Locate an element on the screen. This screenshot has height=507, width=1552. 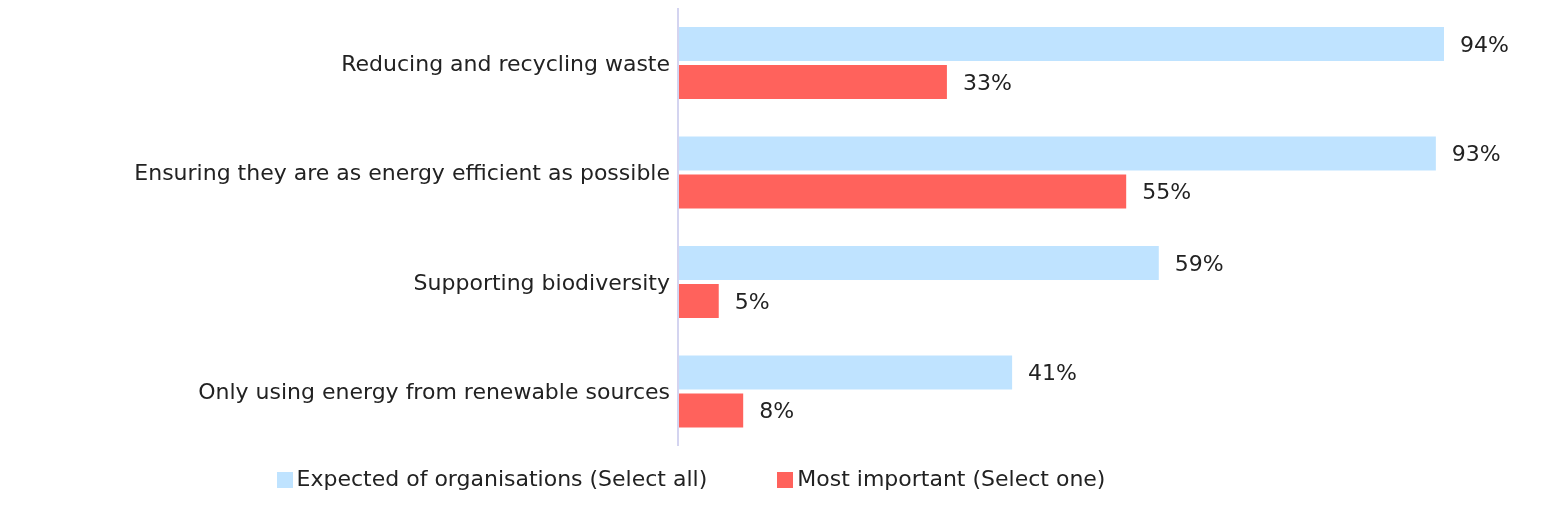
data-label: 94% is located at coordinates (1484, 44).